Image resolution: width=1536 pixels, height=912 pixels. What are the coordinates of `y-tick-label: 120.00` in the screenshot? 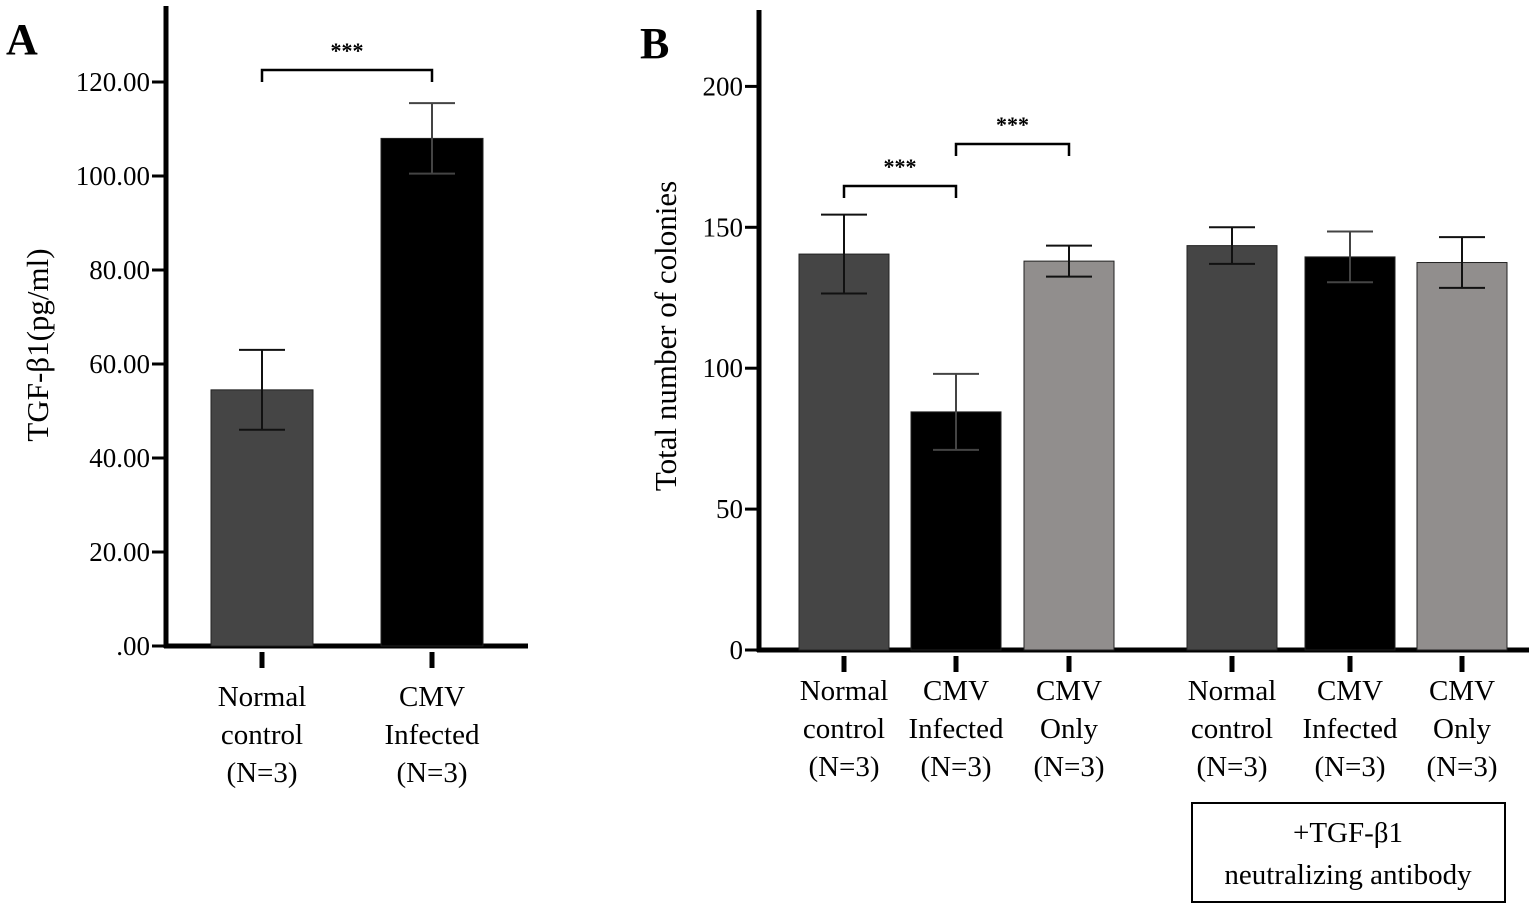 It's located at (113, 82).